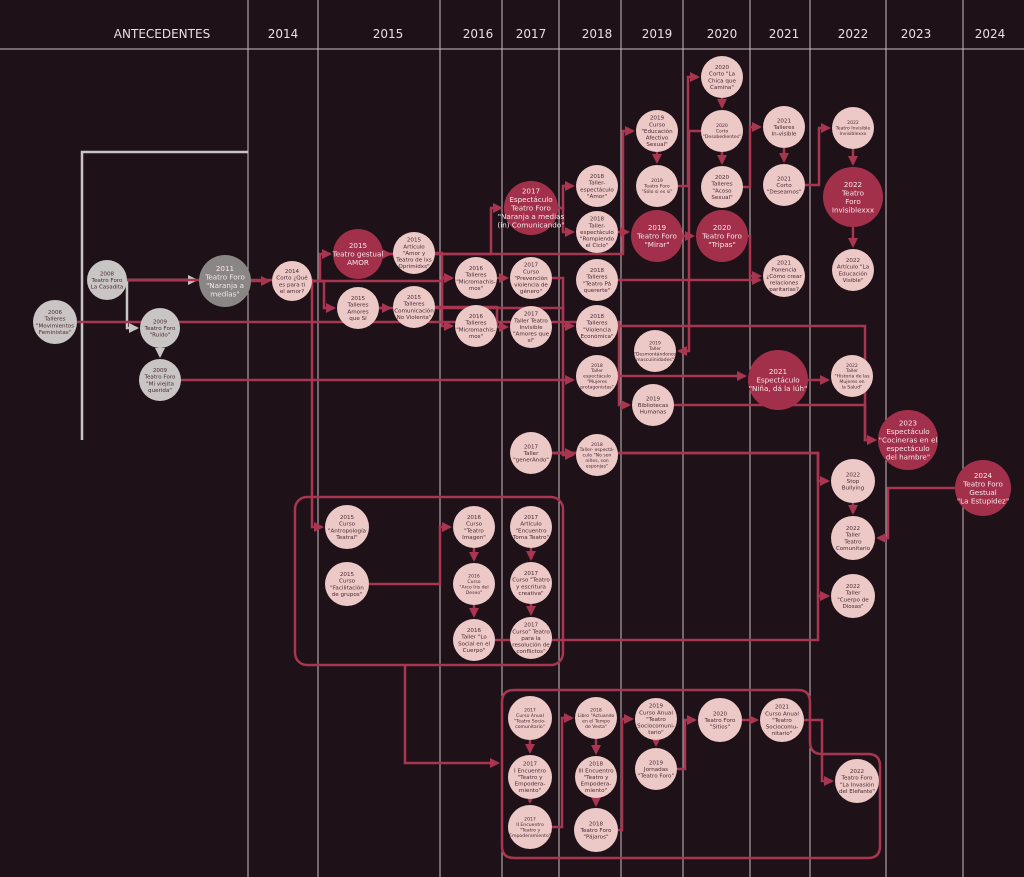  What do you see at coordinates (722, 88) in the screenshot?
I see `node-label-line: Camina"` at bounding box center [722, 88].